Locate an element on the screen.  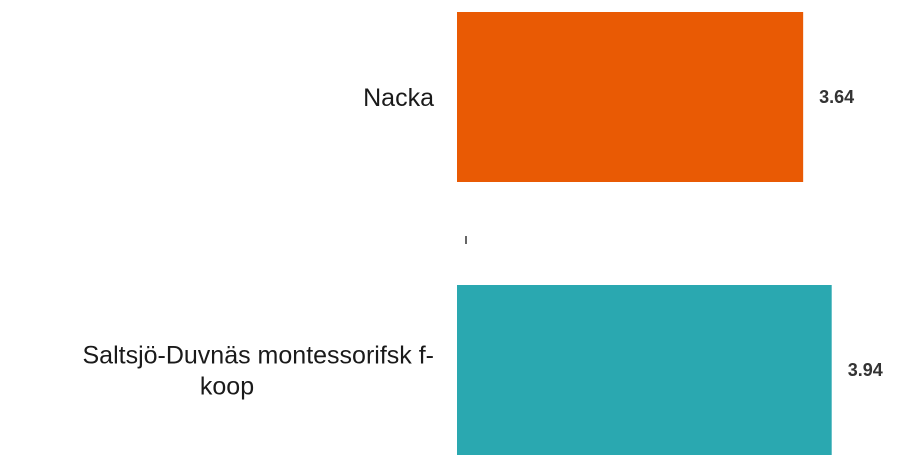
category-label-1: Nacka is located at coordinates (398, 98).